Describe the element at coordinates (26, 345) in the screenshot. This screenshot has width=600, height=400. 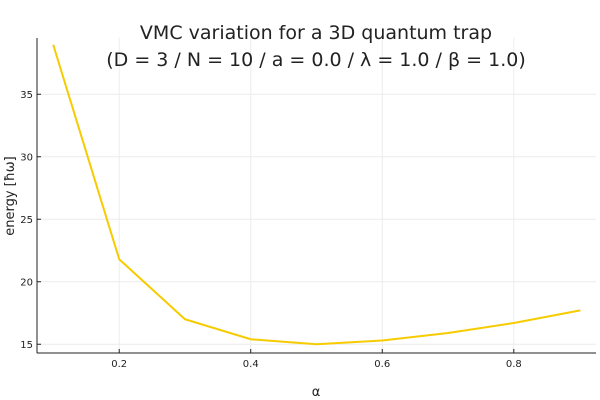
I see `y-tick-label: 15` at that location.